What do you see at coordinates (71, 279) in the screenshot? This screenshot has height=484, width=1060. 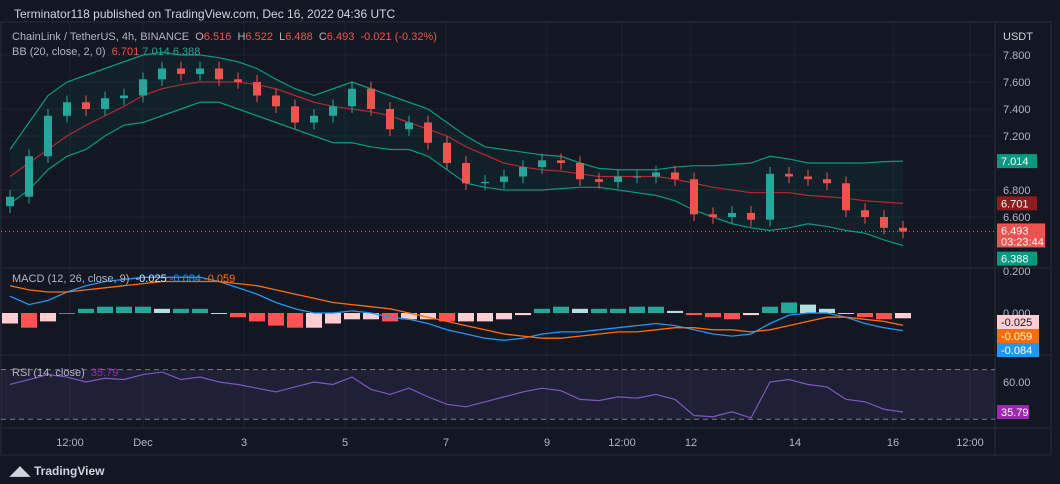 I see `macd-label: MACD (12, 26, close, 9)` at bounding box center [71, 279].